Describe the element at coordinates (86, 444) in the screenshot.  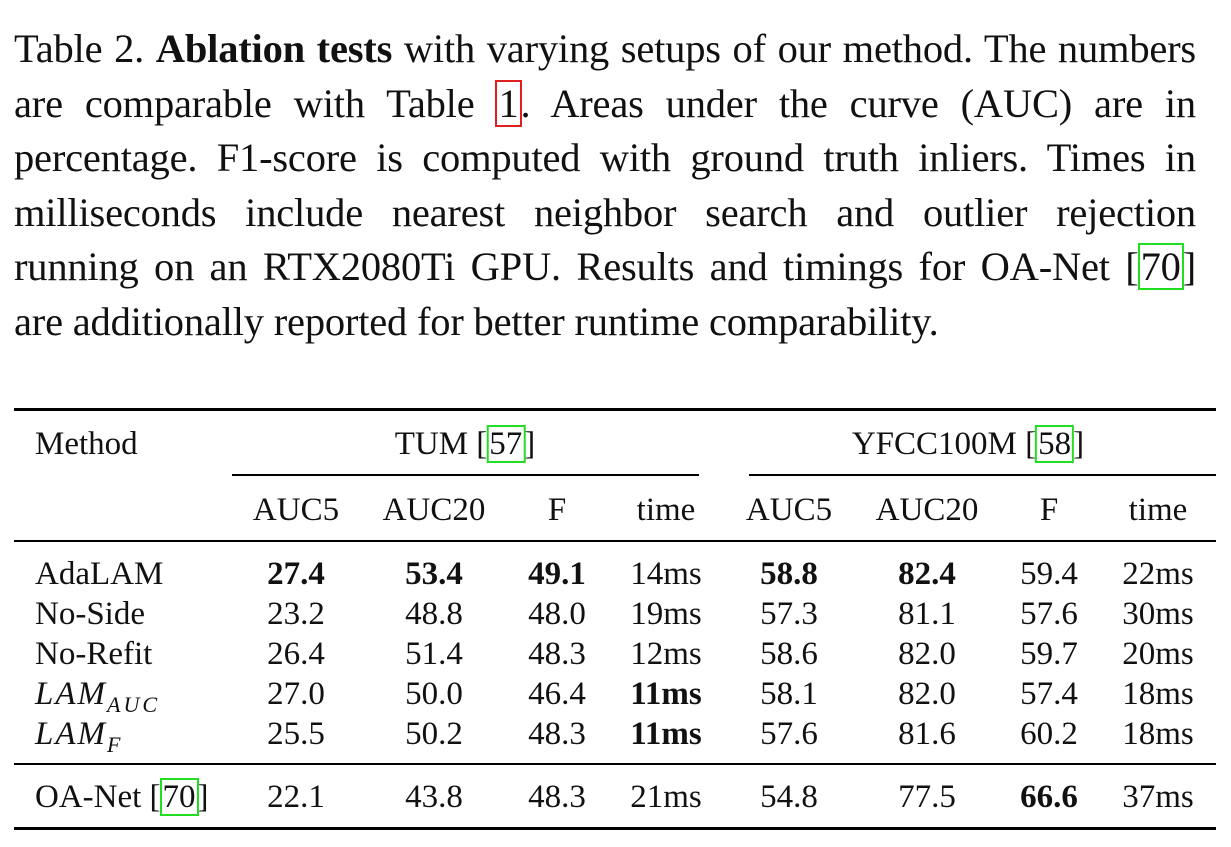
I see `method-header: Method` at that location.